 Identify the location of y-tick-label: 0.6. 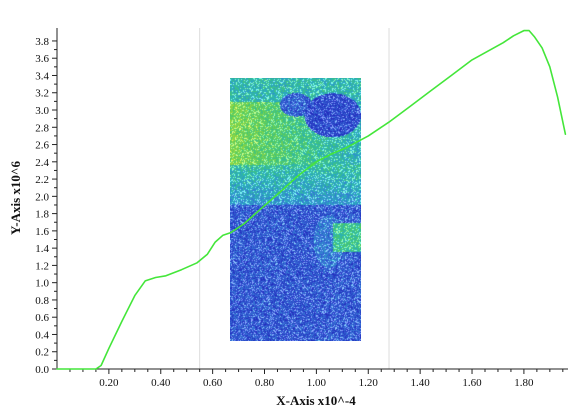
(42, 318).